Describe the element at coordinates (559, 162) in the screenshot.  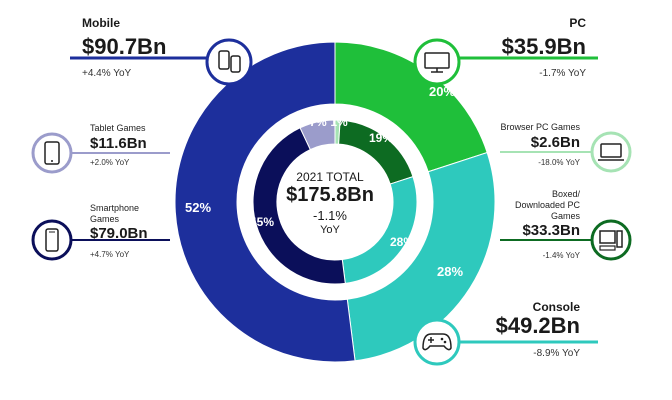
I see `browser-yoy: -18.0% YoY` at that location.